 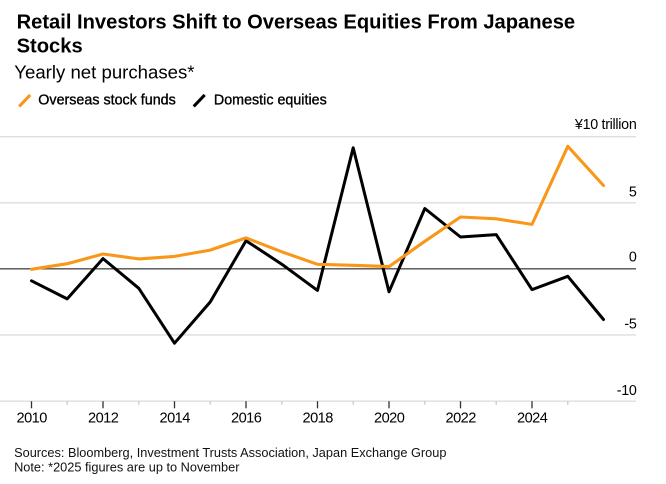 I want to click on svg-text: 2018, so click(x=317, y=418).